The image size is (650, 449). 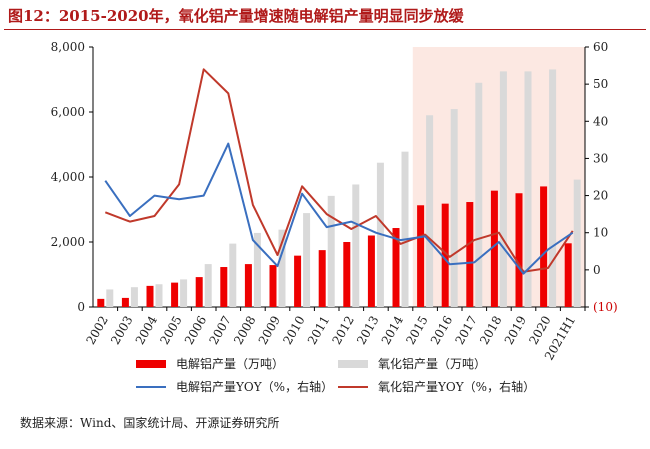 What do you see at coordinates (68, 177) in the screenshot?
I see `left-tick-label: 4,000` at bounding box center [68, 177].